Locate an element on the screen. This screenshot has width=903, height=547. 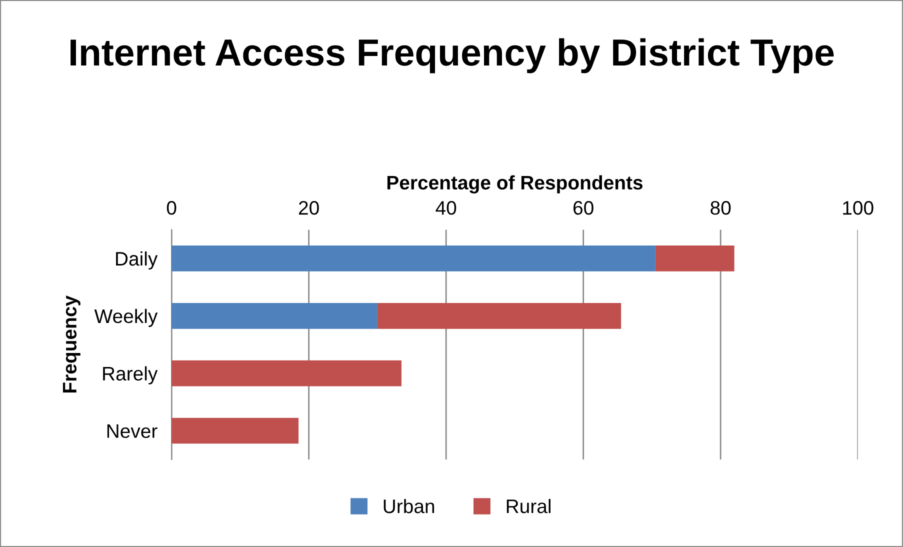
y-tick-label: Daily is located at coordinates (137, 260).